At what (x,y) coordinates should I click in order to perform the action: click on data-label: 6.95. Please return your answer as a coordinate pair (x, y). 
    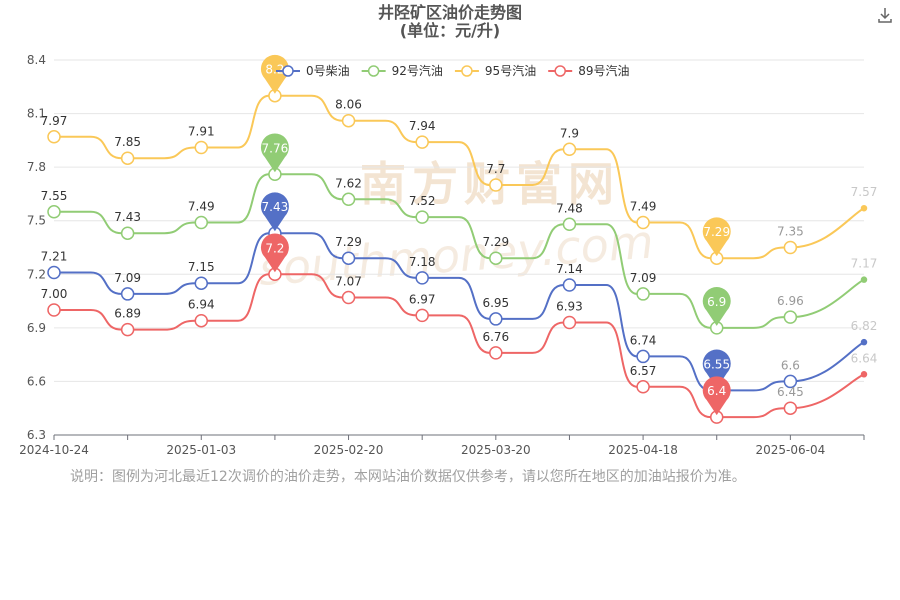
    Looking at the image, I should click on (495, 303).